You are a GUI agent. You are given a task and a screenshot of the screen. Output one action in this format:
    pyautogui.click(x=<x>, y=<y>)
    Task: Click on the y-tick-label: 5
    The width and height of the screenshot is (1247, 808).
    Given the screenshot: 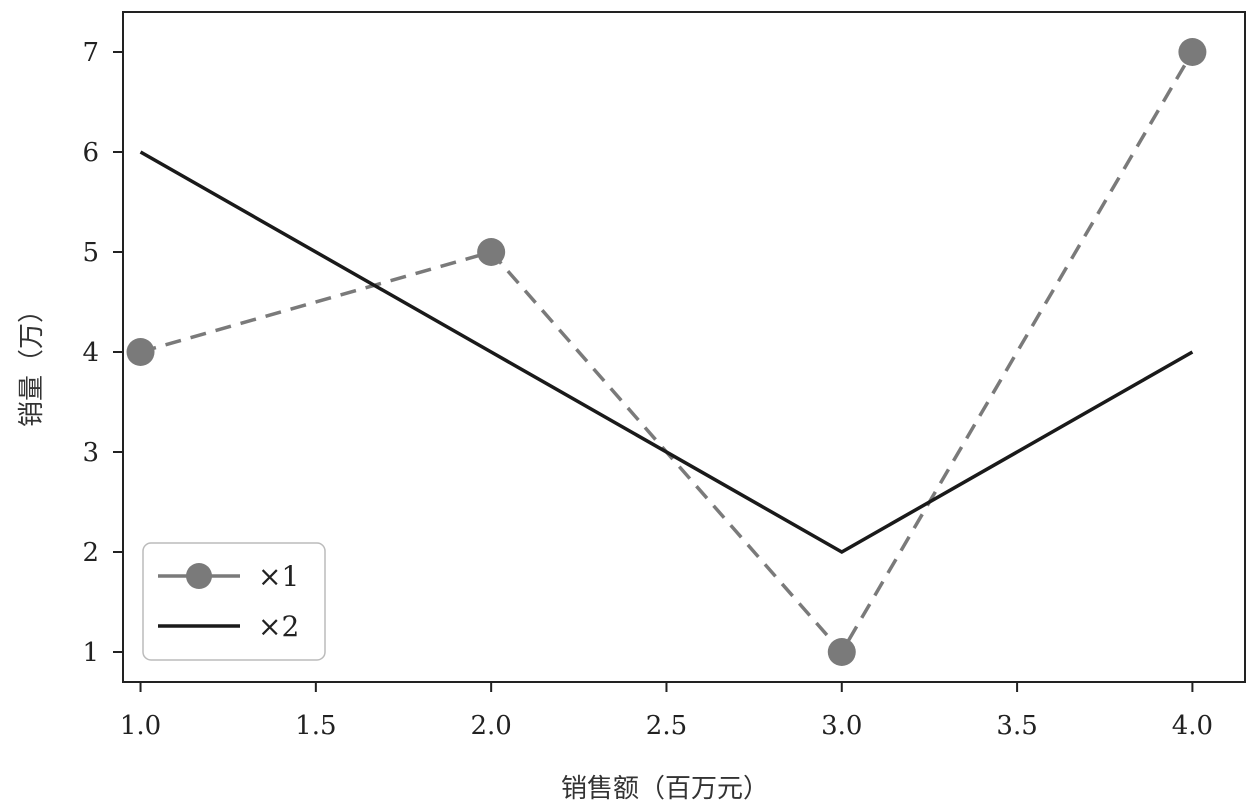 What is the action you would take?
    pyautogui.click(x=90, y=253)
    